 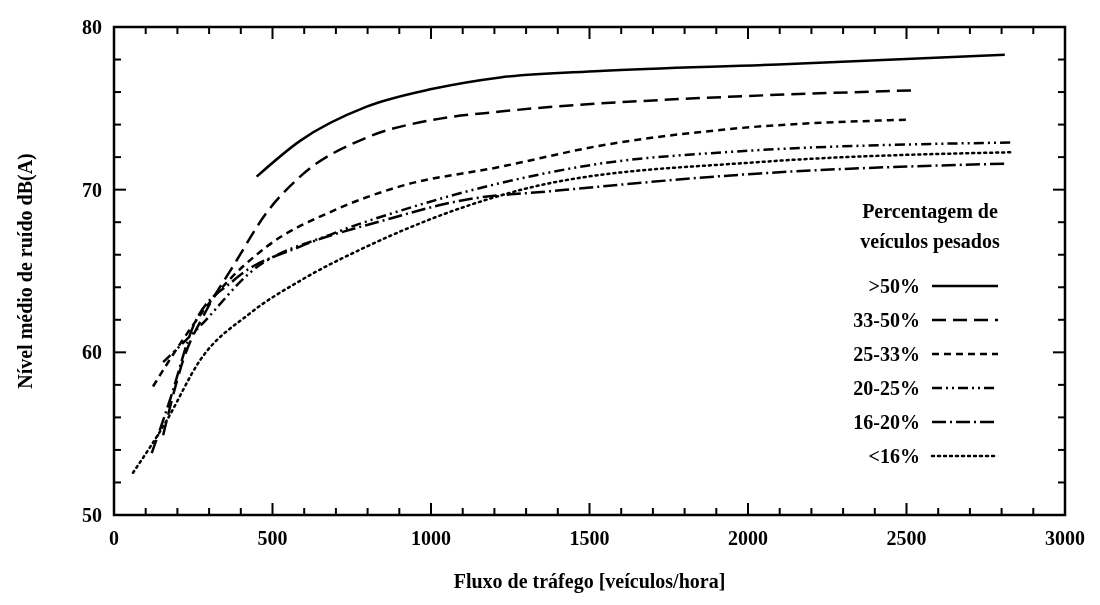 What do you see at coordinates (894, 286) in the screenshot?
I see `legend-label: >50%` at bounding box center [894, 286].